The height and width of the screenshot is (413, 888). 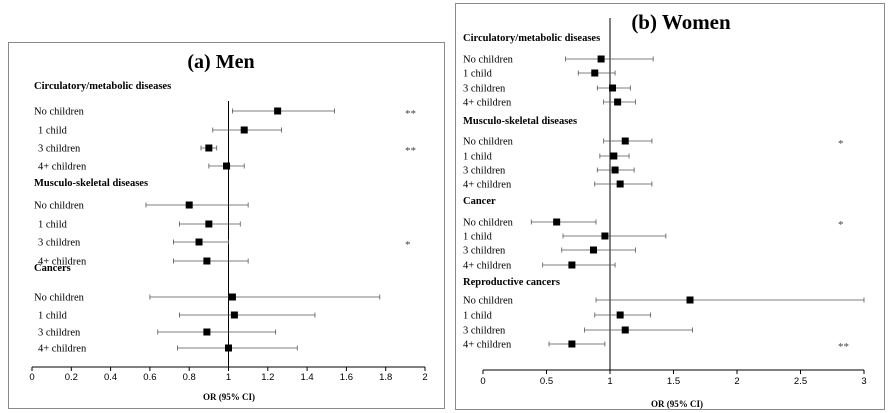 I want to click on x-tick-label: 0.6, so click(x=149, y=377).